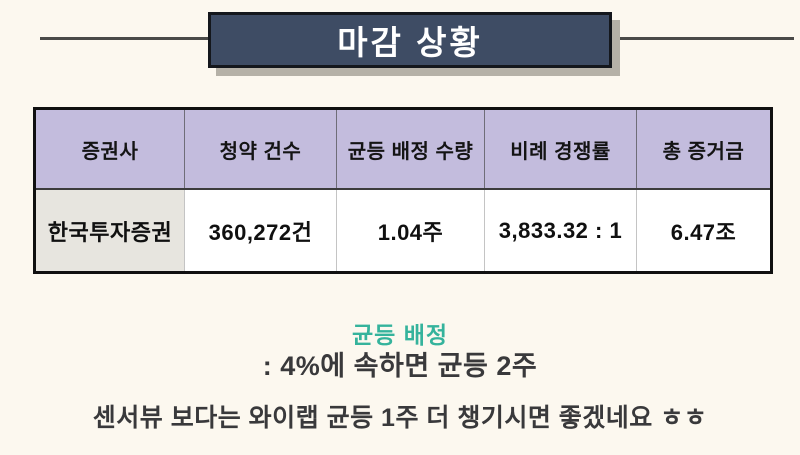 The image size is (800, 455). What do you see at coordinates (560, 149) in the screenshot?
I see `column-header-proportional-ratio: 비례 경쟁률` at bounding box center [560, 149].